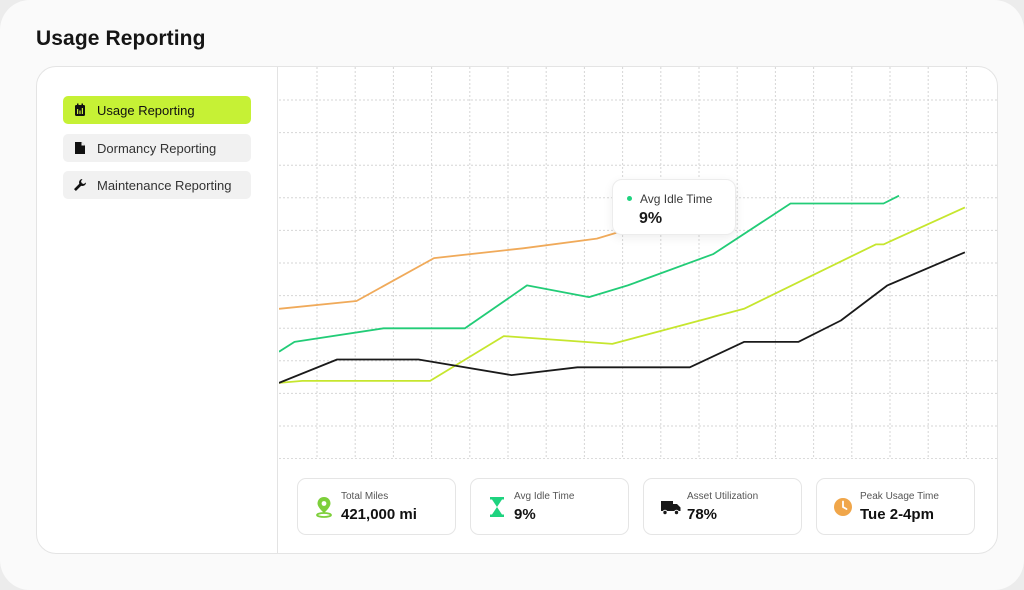  What do you see at coordinates (365, 496) in the screenshot?
I see `stat-label: Total Miles` at bounding box center [365, 496].